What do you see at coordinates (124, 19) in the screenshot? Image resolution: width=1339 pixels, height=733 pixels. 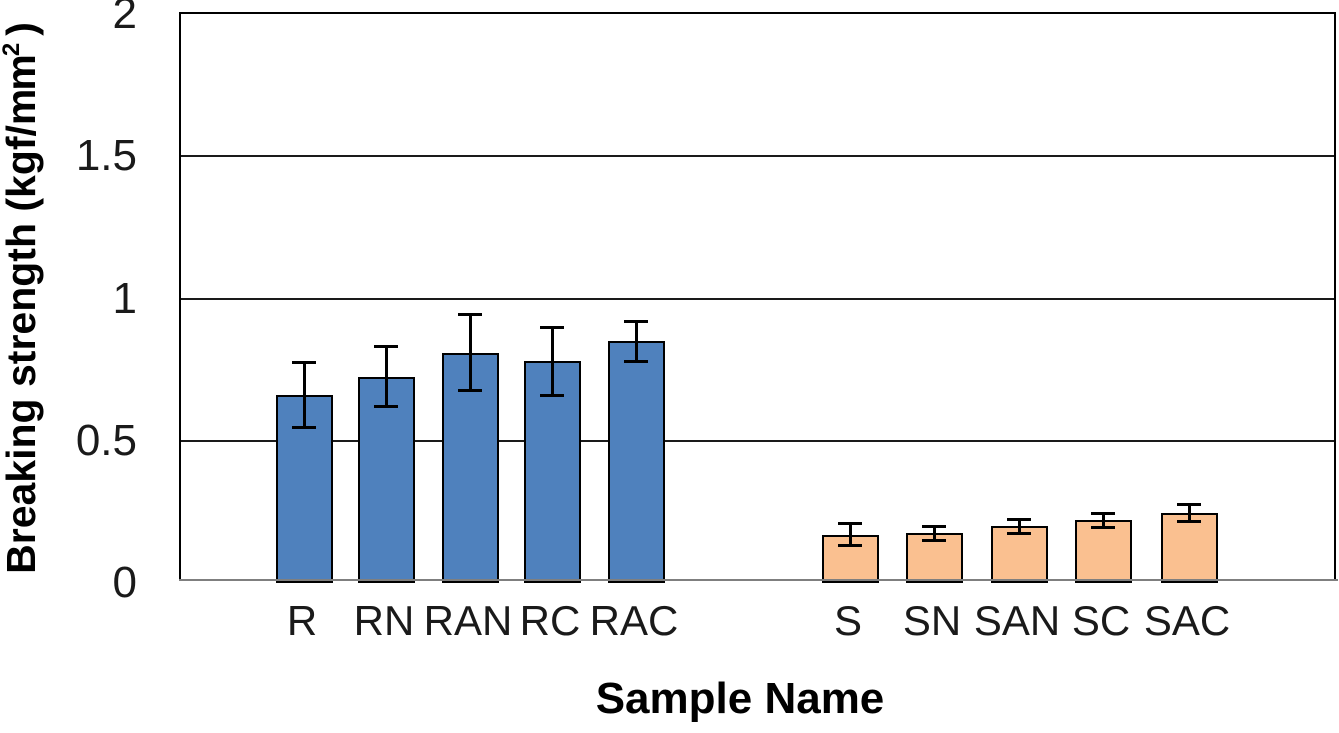 I see `y-tick-label-2: 2` at bounding box center [124, 19].